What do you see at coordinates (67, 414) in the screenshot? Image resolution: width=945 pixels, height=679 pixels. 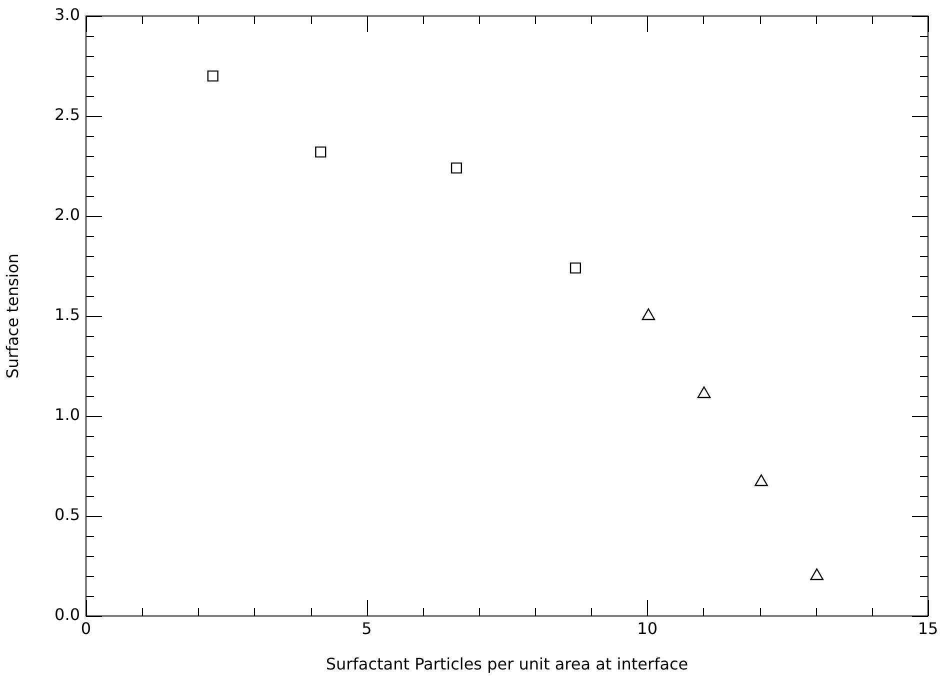 I see `y-tick-label: 1.0` at bounding box center [67, 414].